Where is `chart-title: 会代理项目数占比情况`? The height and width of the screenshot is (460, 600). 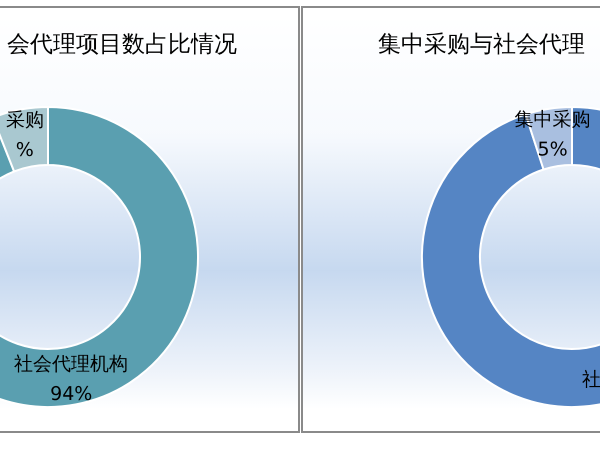 chart-title: 会代理项目数占比情况 is located at coordinates (122, 45).